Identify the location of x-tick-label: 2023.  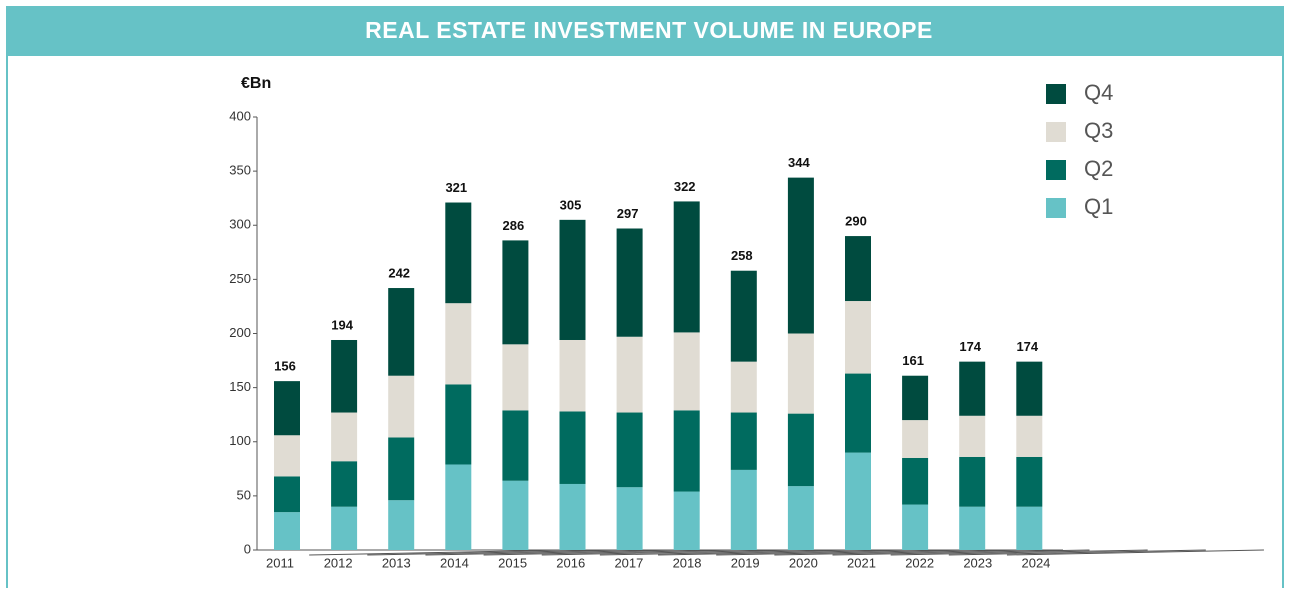
(977, 562).